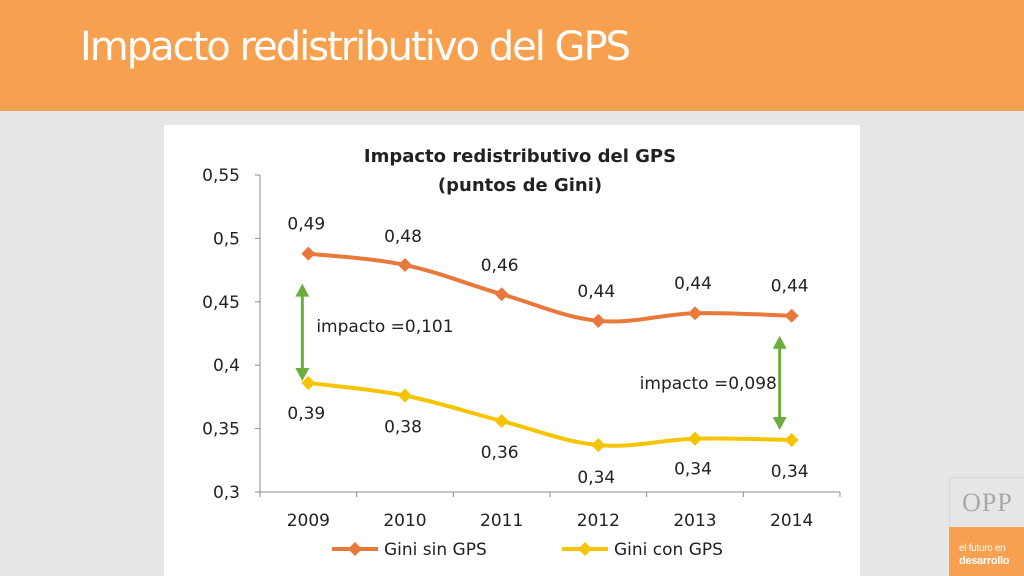 The height and width of the screenshot is (576, 1024). I want to click on y-tick-label: 0,5, so click(226, 239).